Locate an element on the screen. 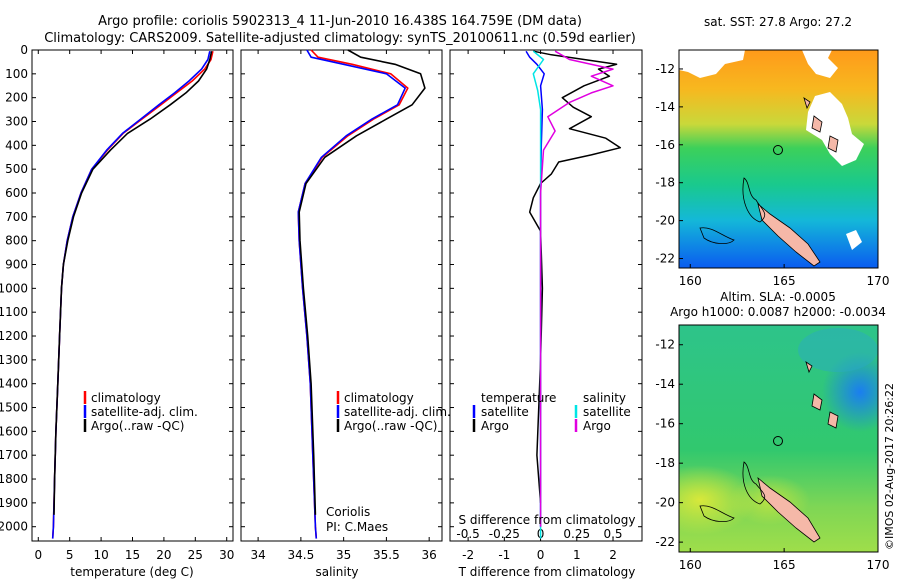 This screenshot has width=900, height=580. series-line-s-argo is located at coordinates (576, 288).